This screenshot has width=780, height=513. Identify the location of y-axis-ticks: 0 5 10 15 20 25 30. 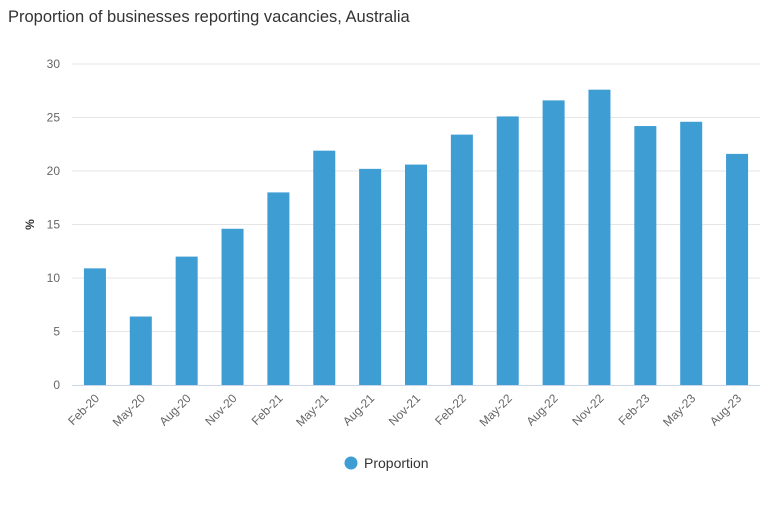
(54, 224).